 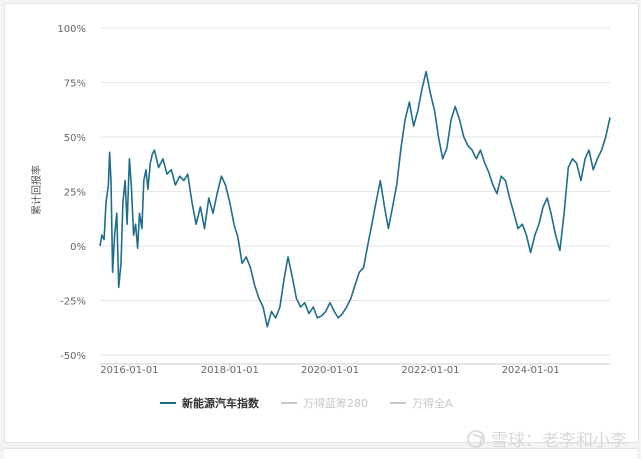 I want to click on watermark-text: 雪球：老李和小李, so click(x=559, y=441).